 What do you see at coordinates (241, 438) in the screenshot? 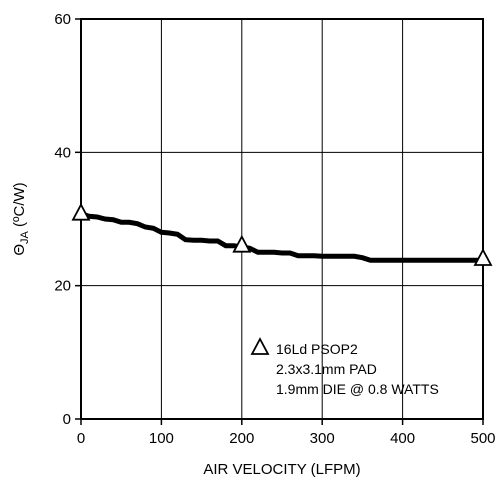
I see `x-tick-label: 200` at bounding box center [241, 438].